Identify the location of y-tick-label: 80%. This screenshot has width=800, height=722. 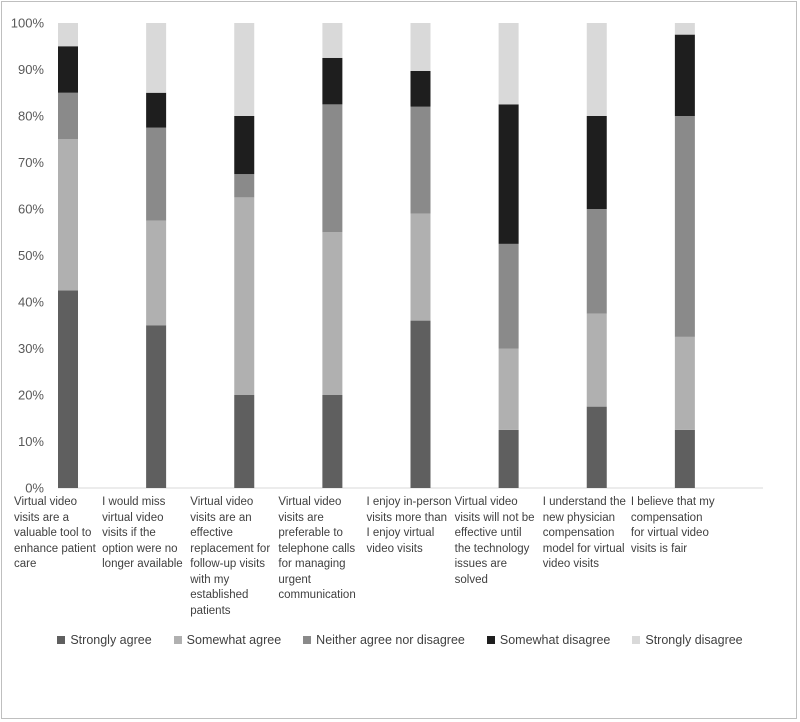
(31, 116).